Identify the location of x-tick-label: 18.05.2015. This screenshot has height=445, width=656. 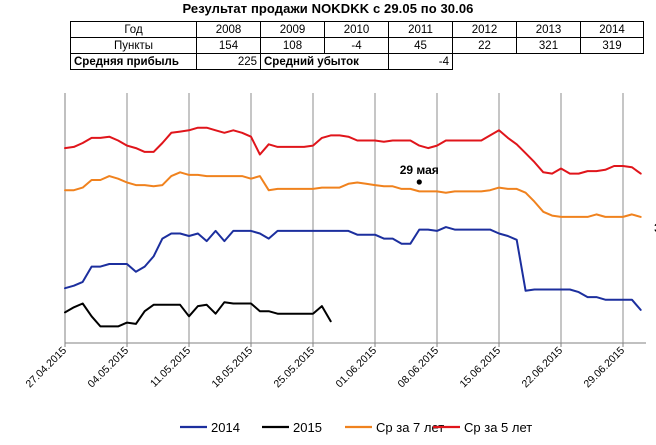
(232, 368).